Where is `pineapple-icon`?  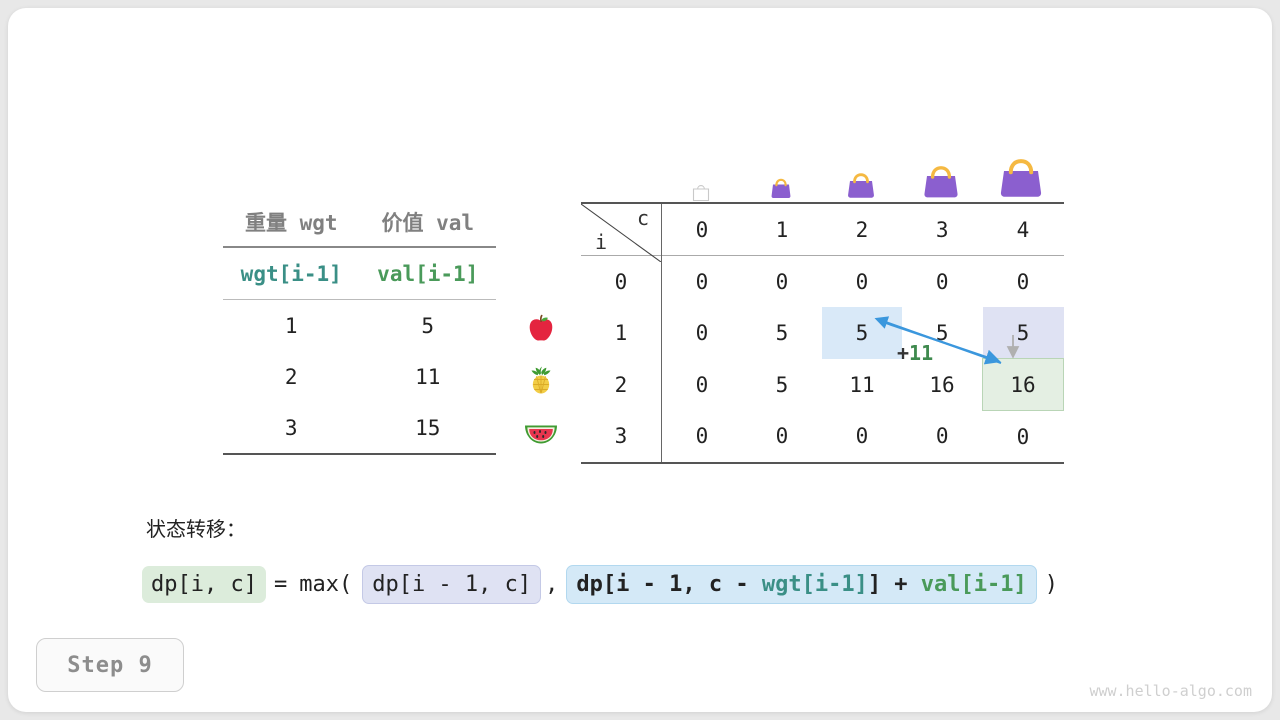
pineapple-icon is located at coordinates (541, 379).